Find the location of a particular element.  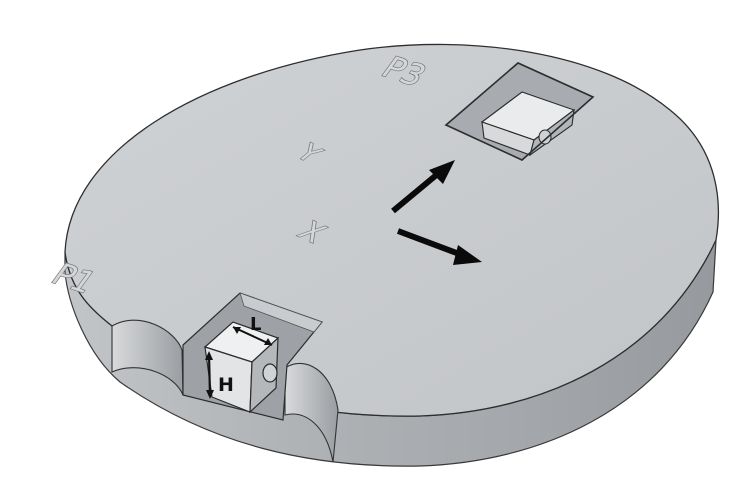

dimension-l is located at coordinates (252, 336).